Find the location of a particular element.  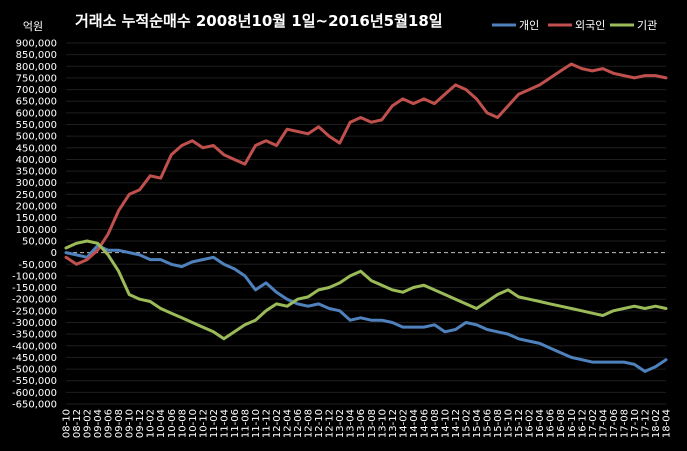

x-tick-label: 09-04 is located at coordinates (98, 423).